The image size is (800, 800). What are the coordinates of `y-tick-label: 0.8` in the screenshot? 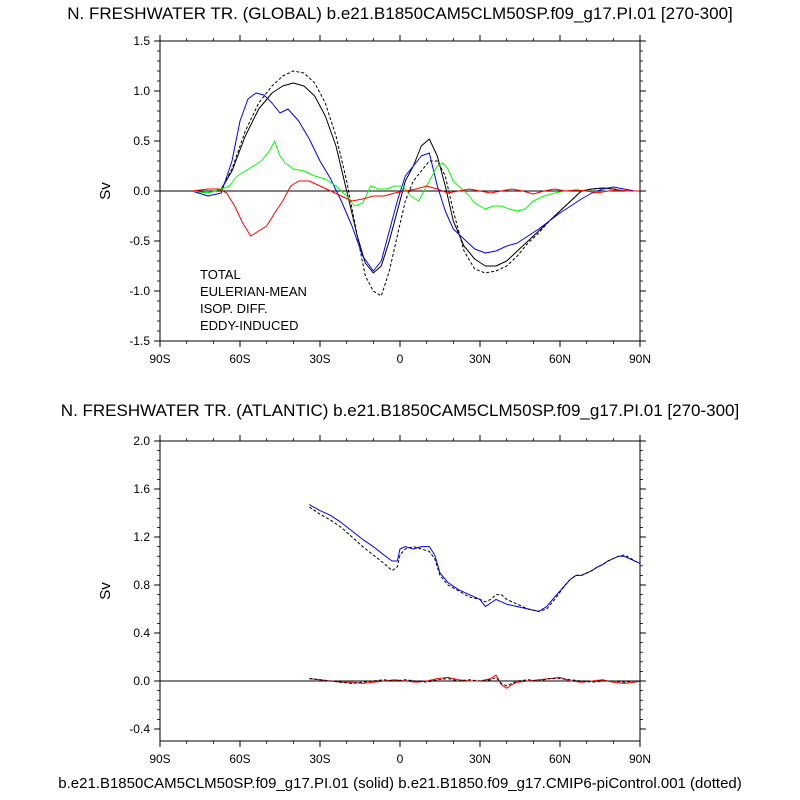 It's located at (141, 585).